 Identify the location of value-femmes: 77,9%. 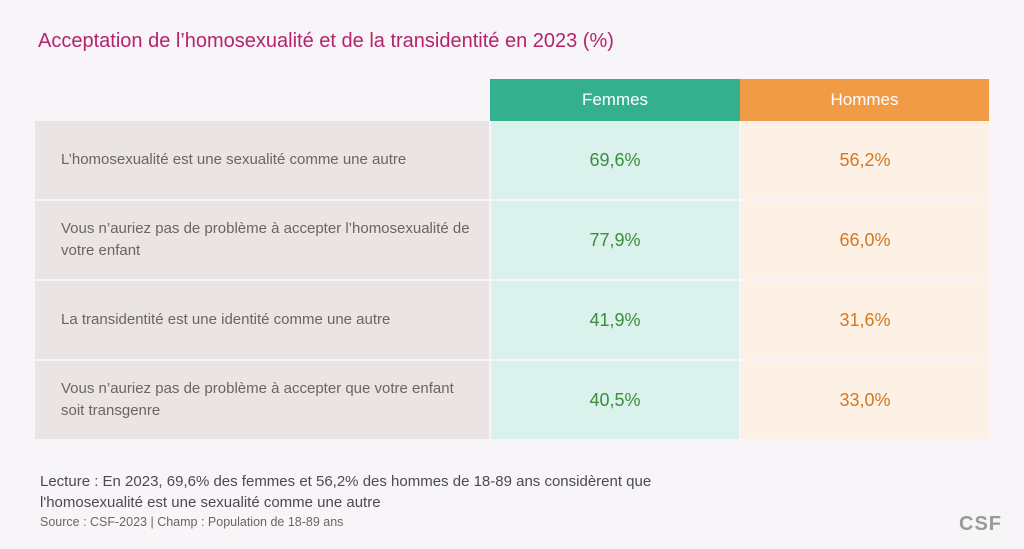
(615, 240).